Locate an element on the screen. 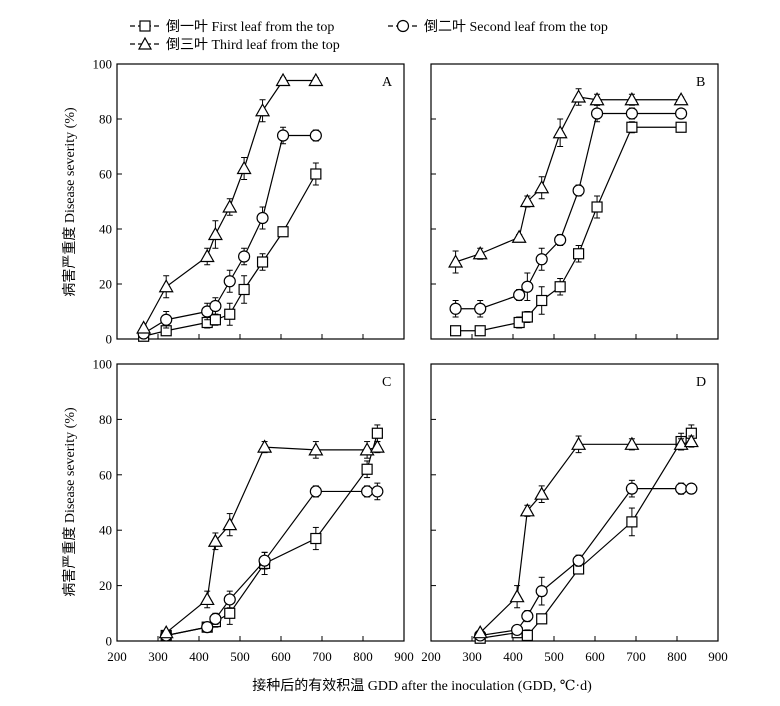 The width and height of the screenshot is (780, 706). panel-b-frame is located at coordinates (574, 201).